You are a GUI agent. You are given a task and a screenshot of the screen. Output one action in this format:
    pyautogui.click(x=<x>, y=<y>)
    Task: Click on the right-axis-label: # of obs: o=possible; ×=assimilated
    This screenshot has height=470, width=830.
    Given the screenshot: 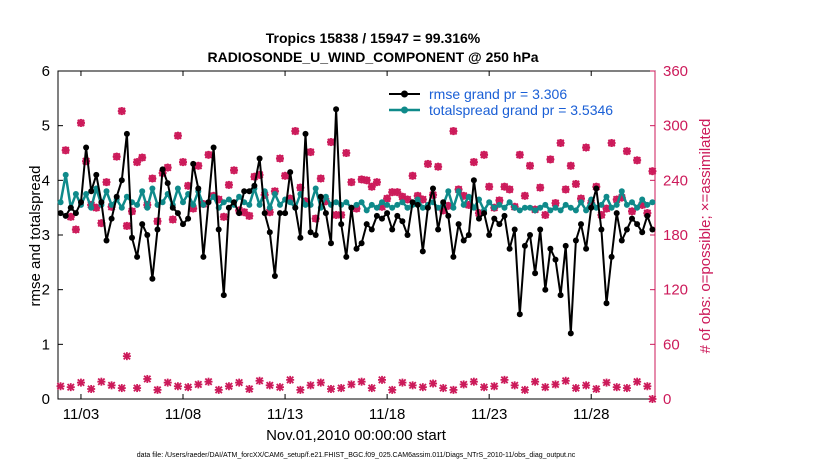 What is the action you would take?
    pyautogui.click(x=705, y=236)
    